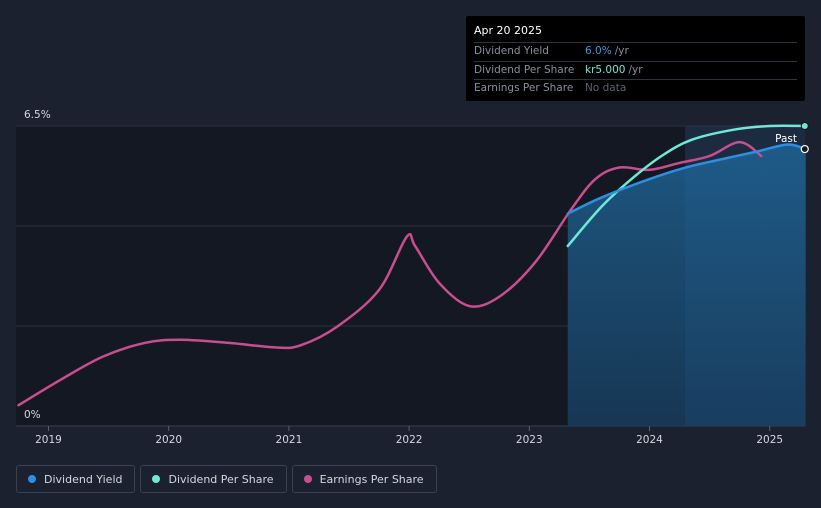 Image resolution: width=821 pixels, height=508 pixels. What do you see at coordinates (48, 440) in the screenshot?
I see `x-tick-label: 2019` at bounding box center [48, 440].